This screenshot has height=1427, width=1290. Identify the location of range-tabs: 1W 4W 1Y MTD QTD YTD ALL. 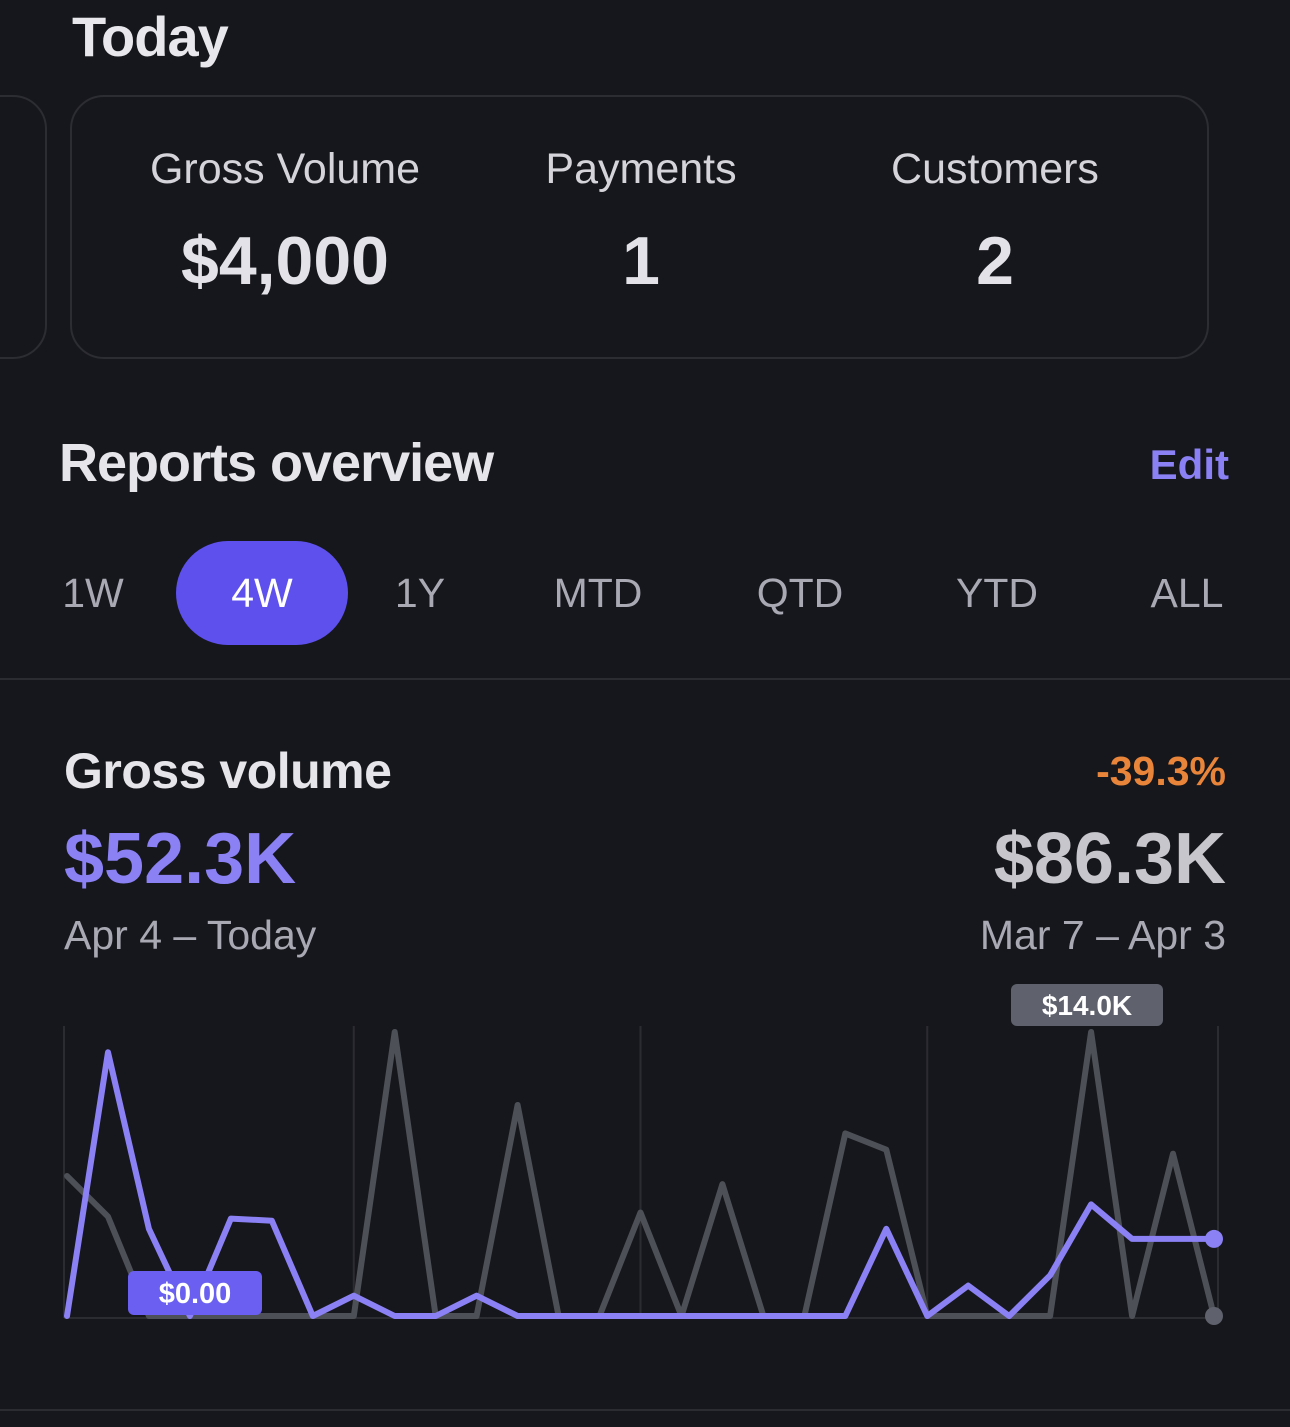
(645, 593).